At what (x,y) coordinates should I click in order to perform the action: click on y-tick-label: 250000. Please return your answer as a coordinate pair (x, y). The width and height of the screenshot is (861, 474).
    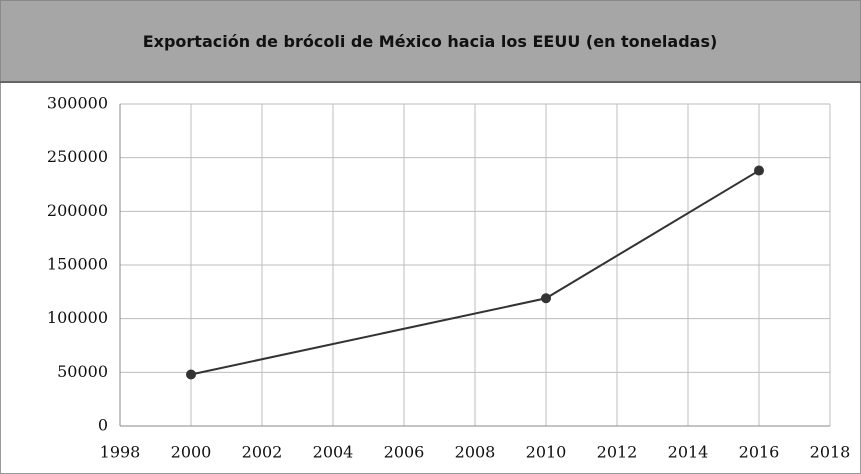
    Looking at the image, I should click on (77, 156).